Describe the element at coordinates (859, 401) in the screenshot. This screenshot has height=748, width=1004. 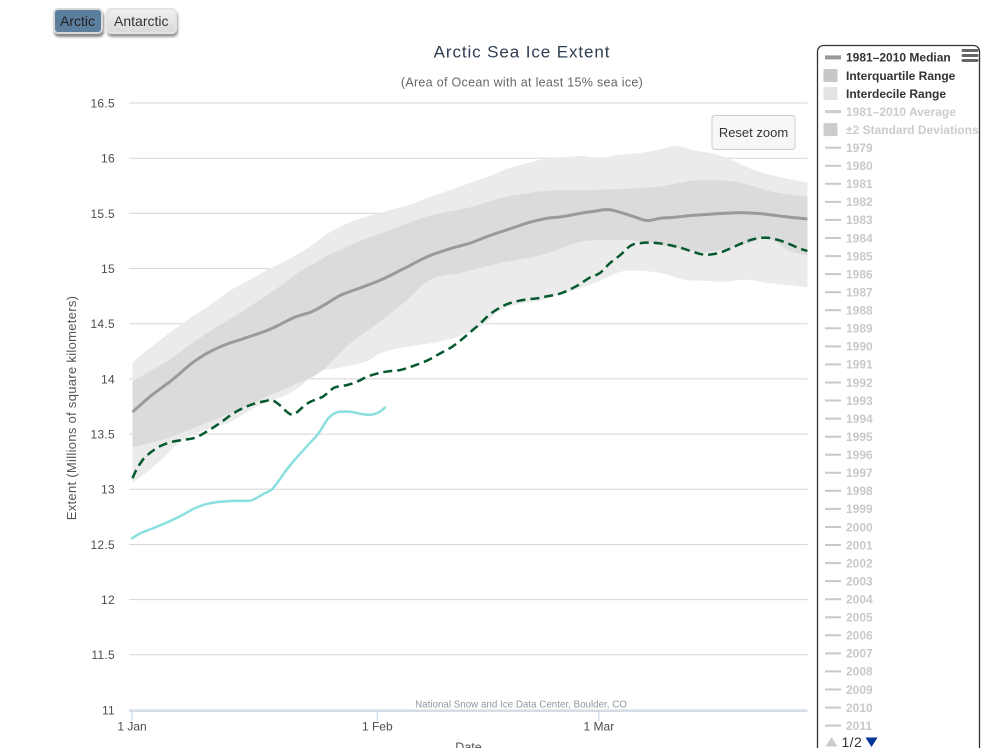
I see `svg-text: 1993` at that location.